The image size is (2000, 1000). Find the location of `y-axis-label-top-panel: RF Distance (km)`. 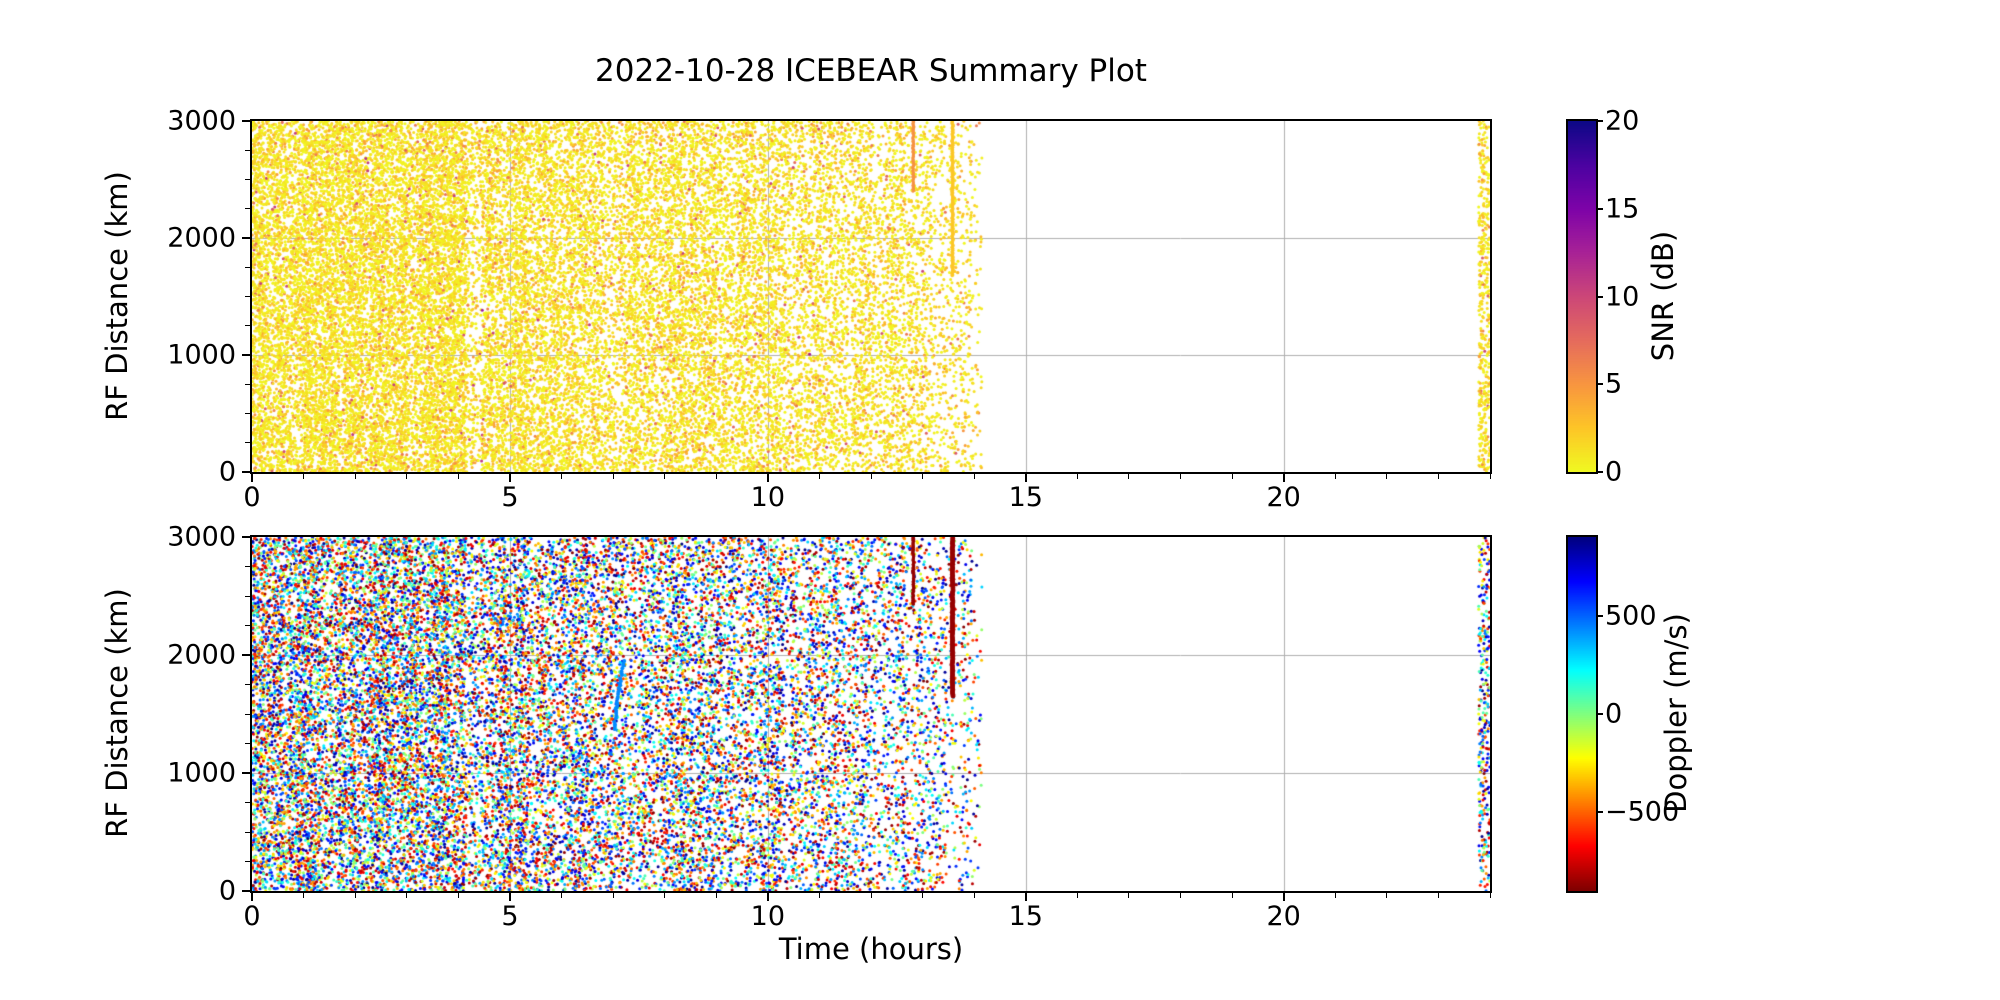

y-axis-label-top-panel: RF Distance (km) is located at coordinates (117, 296).